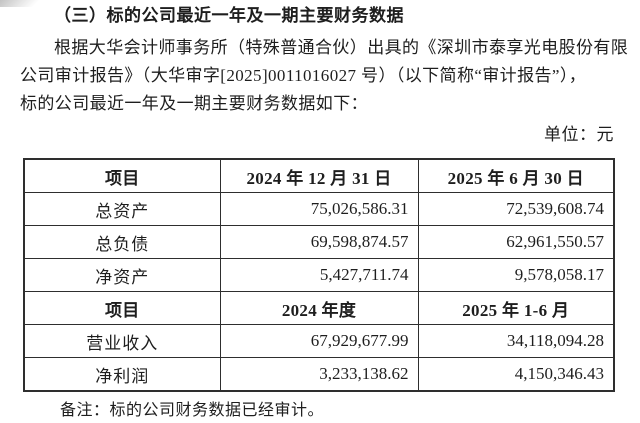 The image size is (640, 423). What do you see at coordinates (516, 242) in the screenshot?
I see `value-2025: 62,961,550.57` at bounding box center [516, 242].